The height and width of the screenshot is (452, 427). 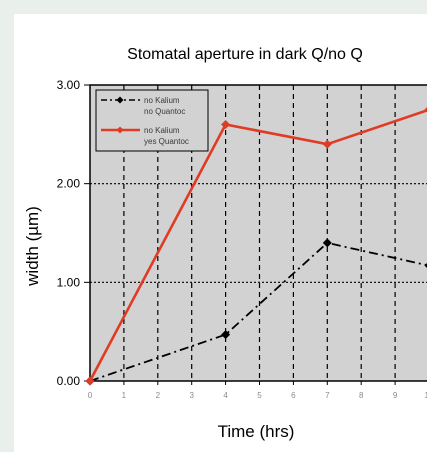 I want to click on x-tick-label: 8, so click(x=361, y=395).